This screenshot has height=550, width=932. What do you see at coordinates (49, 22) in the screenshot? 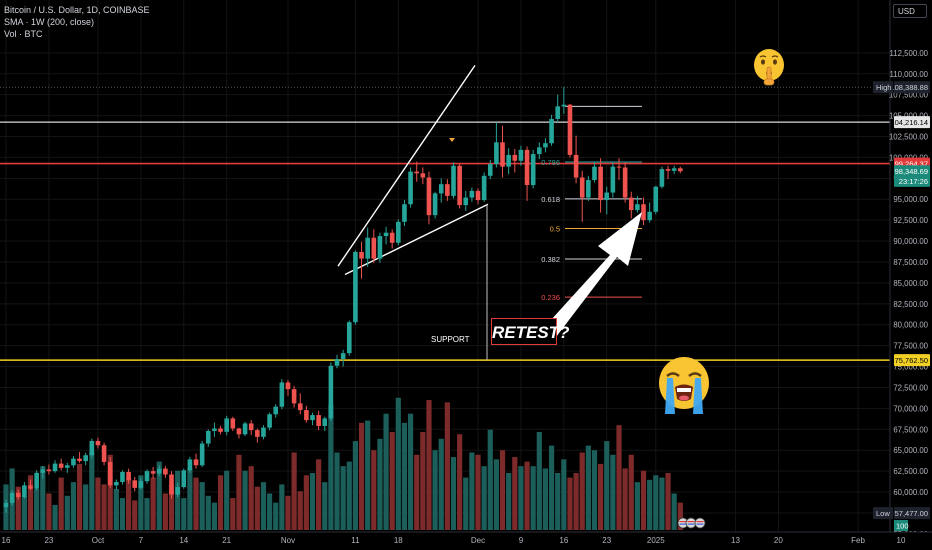
I see `sma-indicator-label: SMA · 1W (200, close)` at bounding box center [49, 22].